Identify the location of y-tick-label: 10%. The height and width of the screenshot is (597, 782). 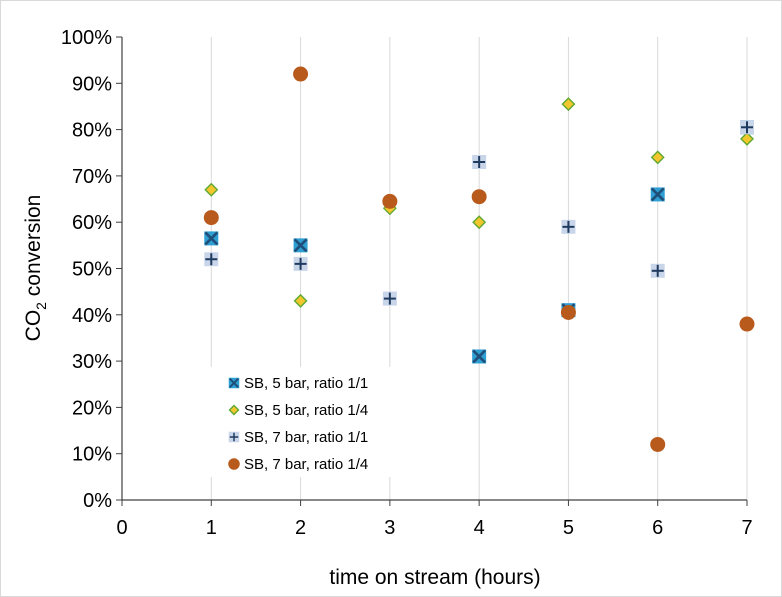
(92, 455).